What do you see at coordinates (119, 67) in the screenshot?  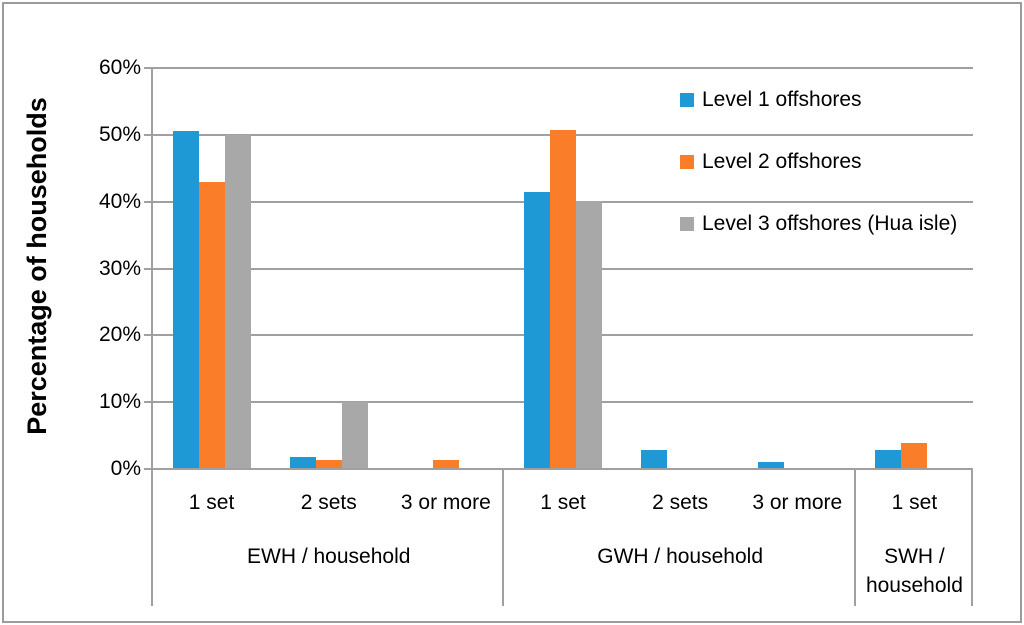 I see `y-tick-label-60%: 60%` at bounding box center [119, 67].